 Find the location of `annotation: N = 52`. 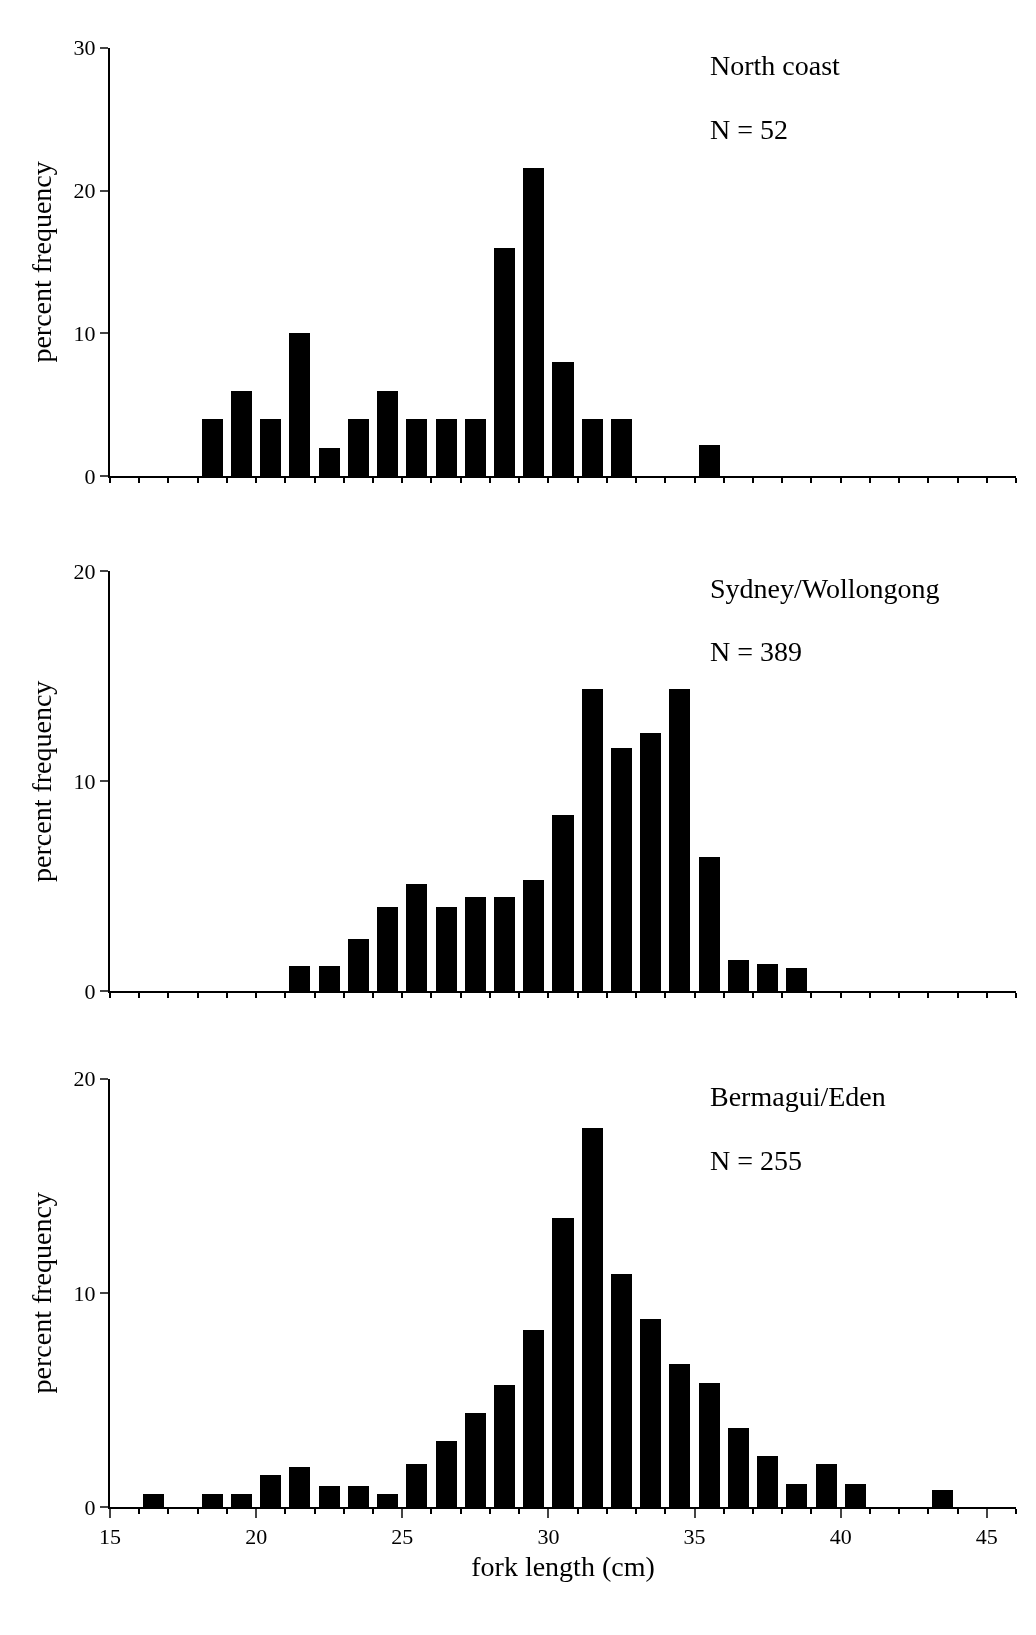

annotation: N = 52 is located at coordinates (749, 129).